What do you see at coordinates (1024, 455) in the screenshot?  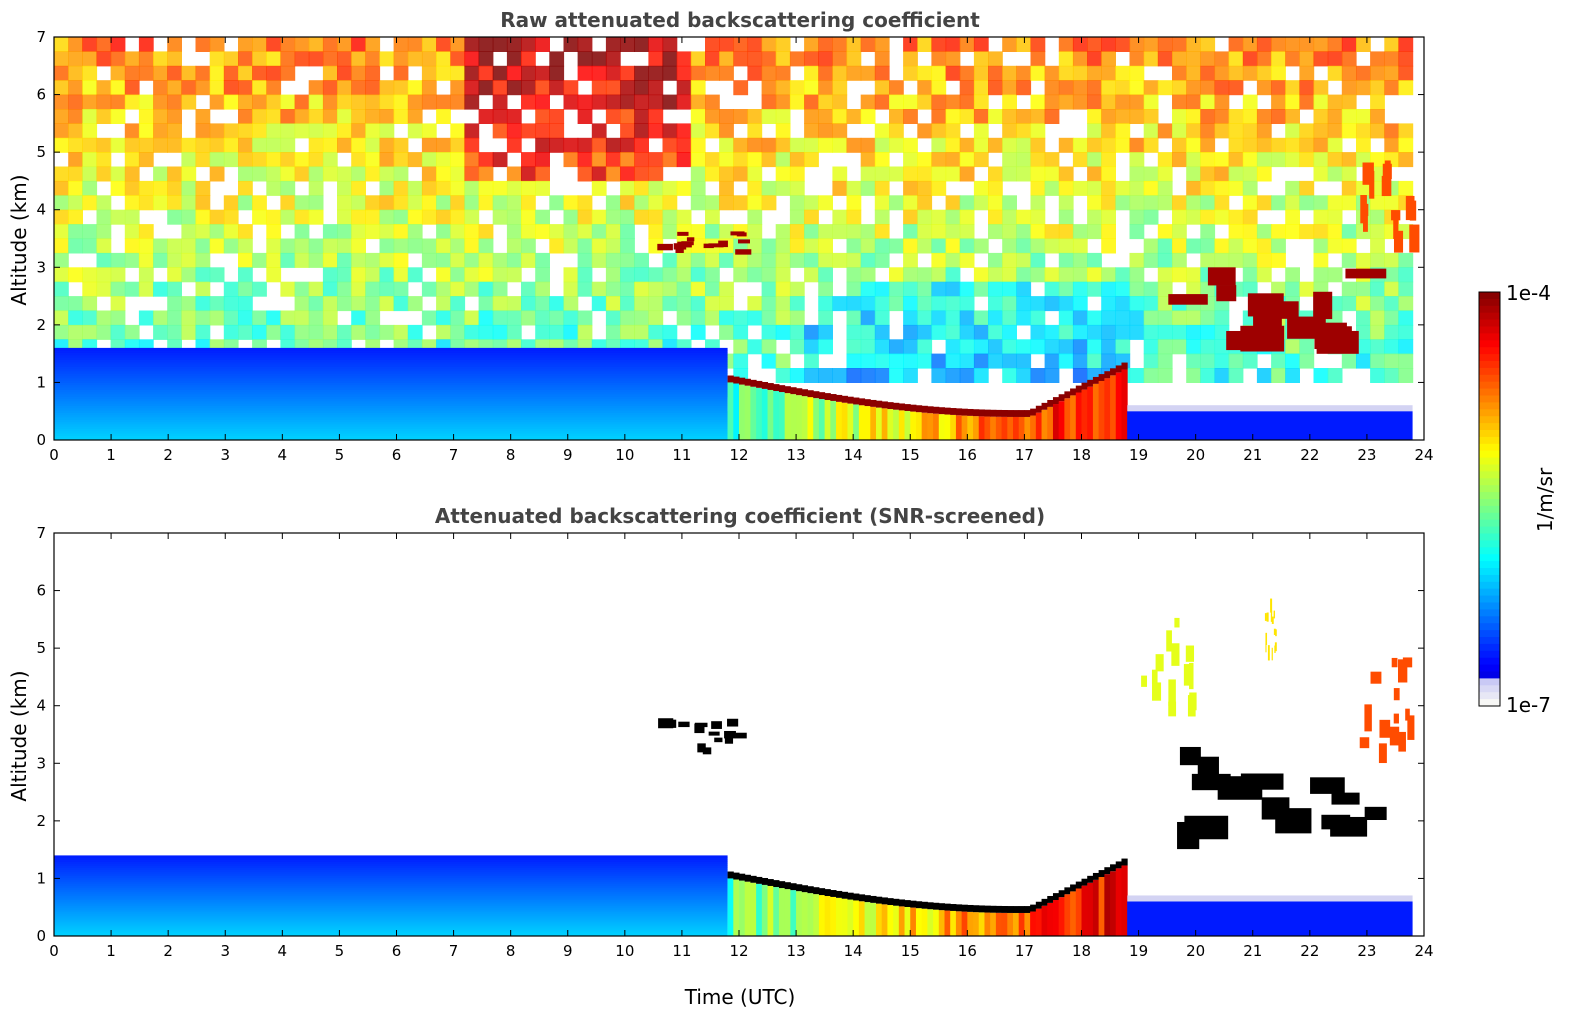 I see `x-tick-label: 17` at bounding box center [1024, 455].